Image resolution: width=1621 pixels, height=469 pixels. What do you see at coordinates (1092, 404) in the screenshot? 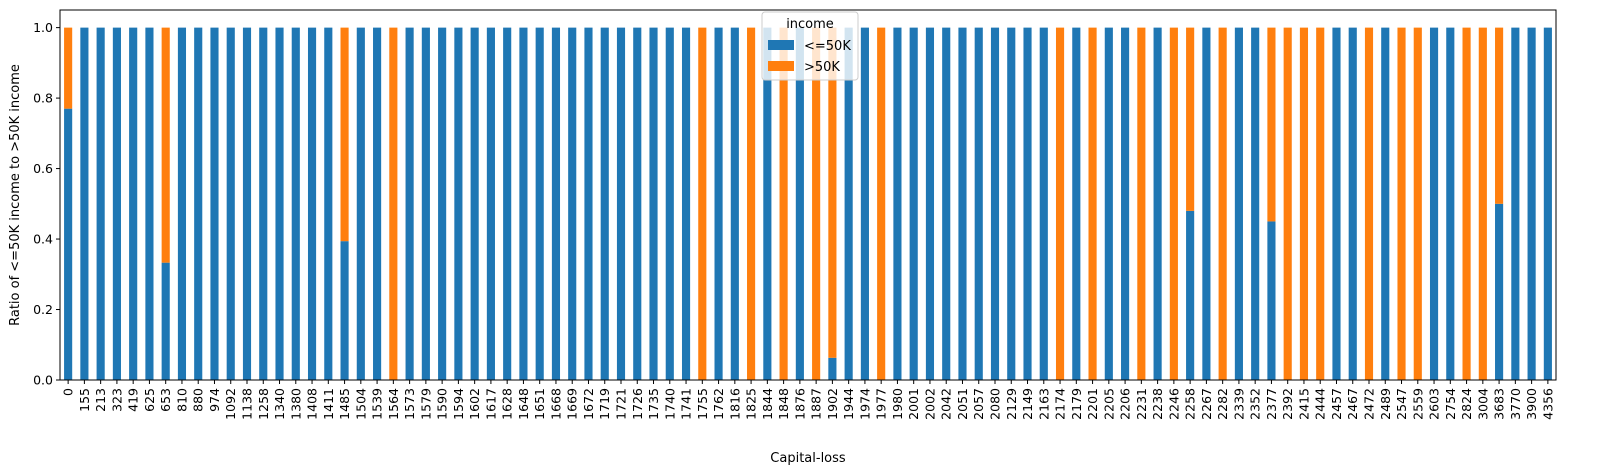
I see `x-tick-label: 2201` at bounding box center [1092, 404].